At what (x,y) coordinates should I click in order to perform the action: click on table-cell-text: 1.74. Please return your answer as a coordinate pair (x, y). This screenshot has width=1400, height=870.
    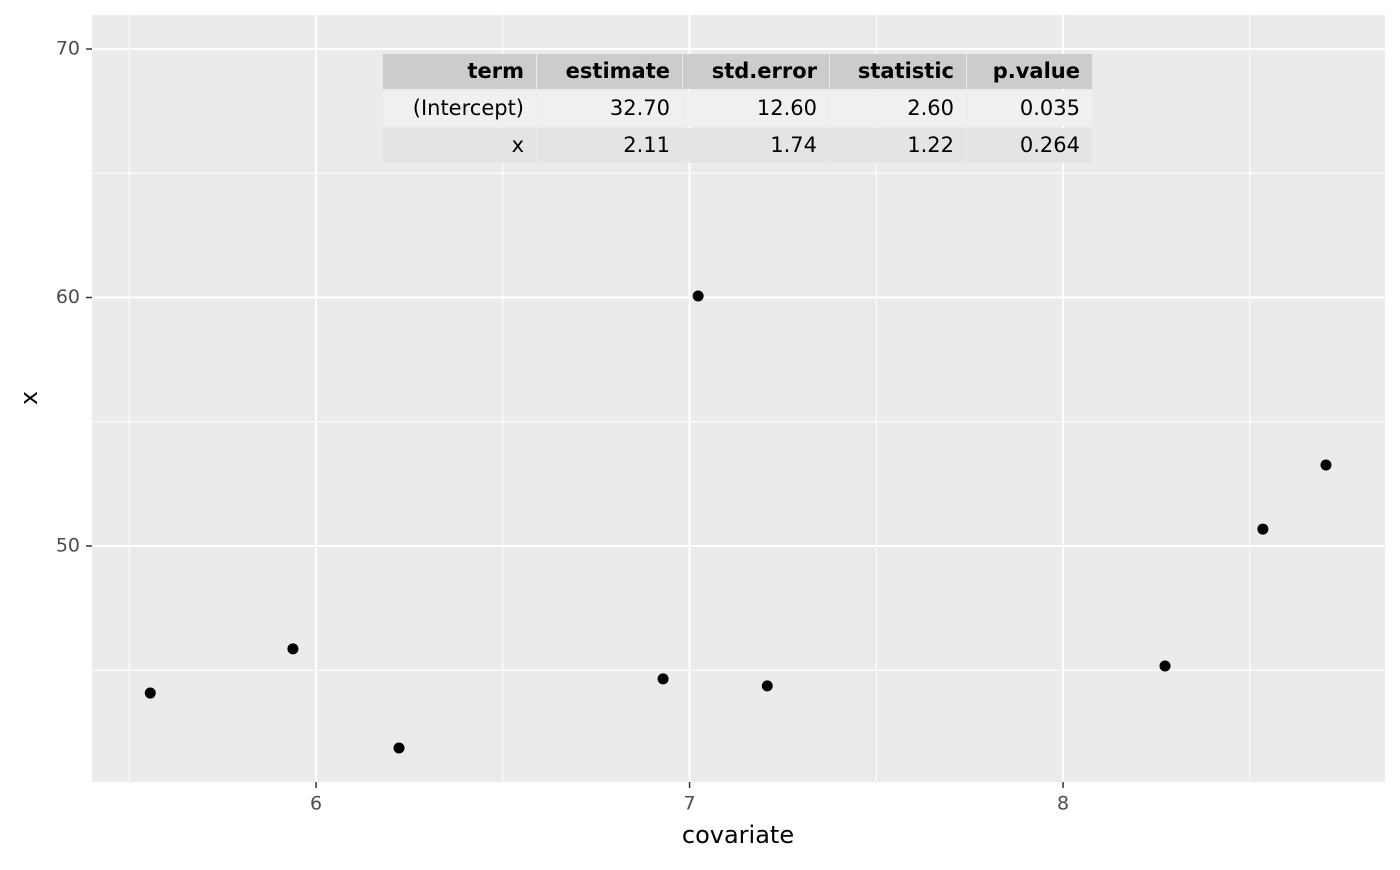
    Looking at the image, I should click on (793, 145).